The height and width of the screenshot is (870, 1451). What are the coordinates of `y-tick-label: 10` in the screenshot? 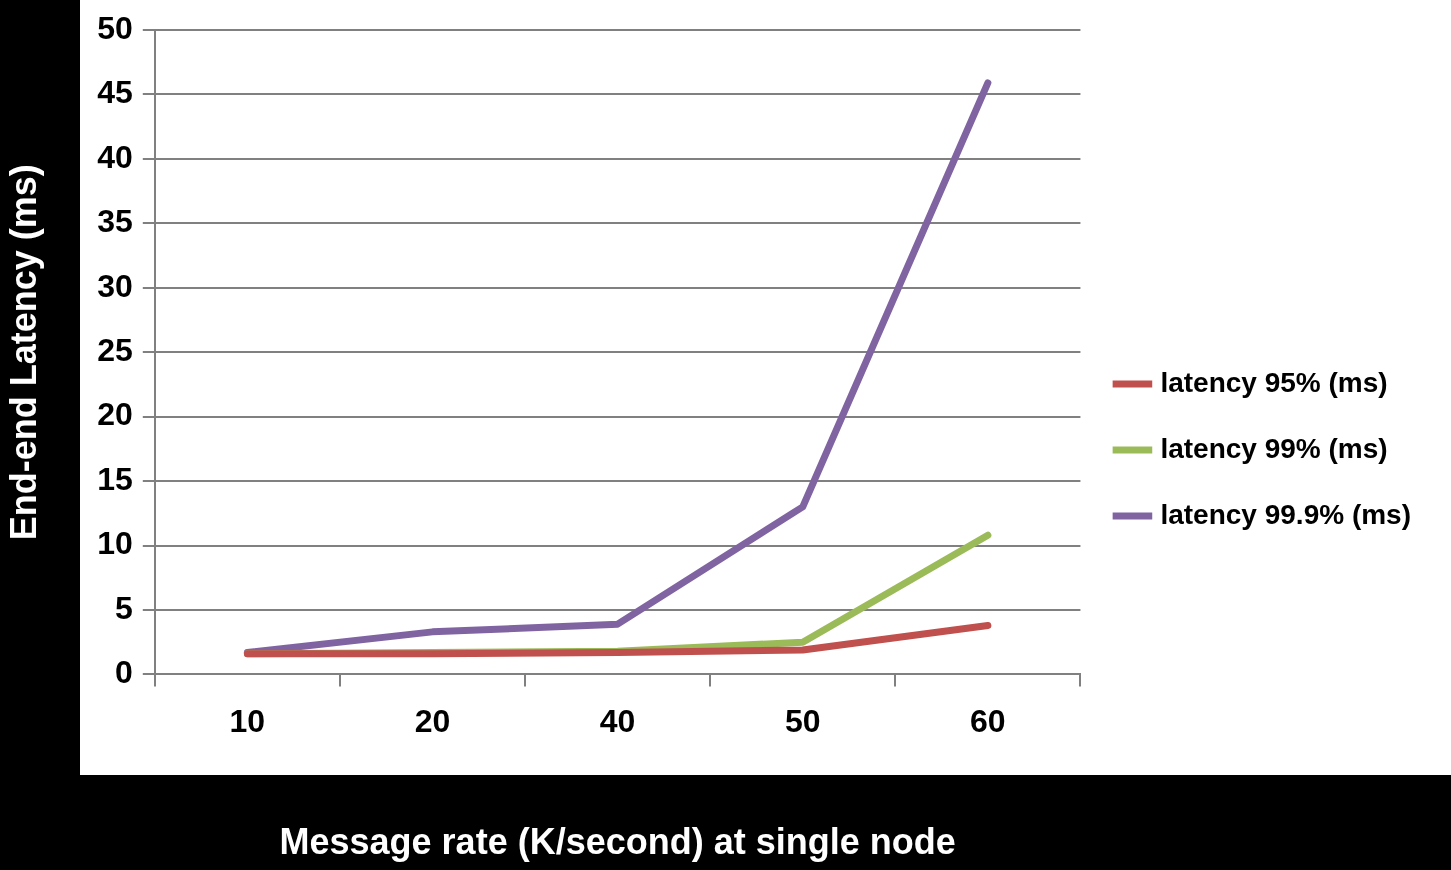 It's located at (115, 543).